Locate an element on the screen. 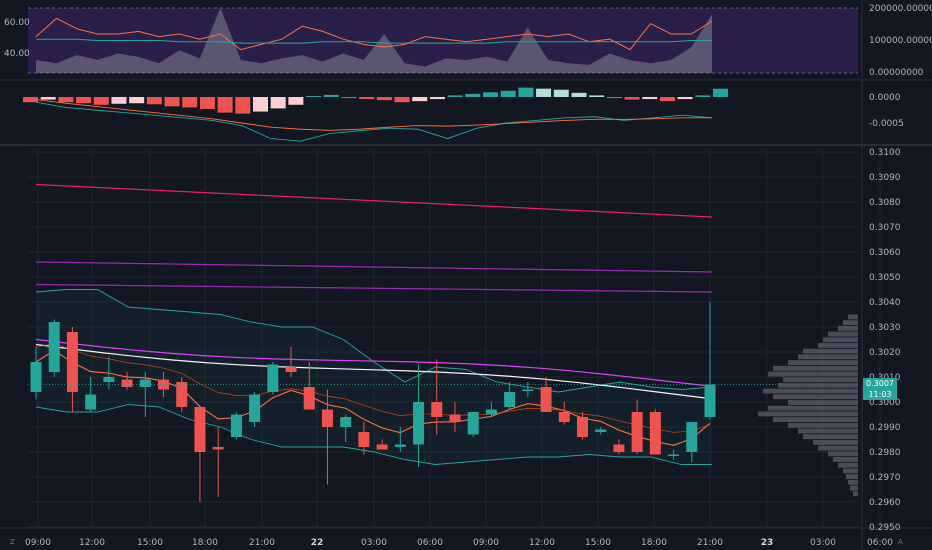 The image size is (932, 550). last-price-tag: 0.3007 is located at coordinates (880, 383).